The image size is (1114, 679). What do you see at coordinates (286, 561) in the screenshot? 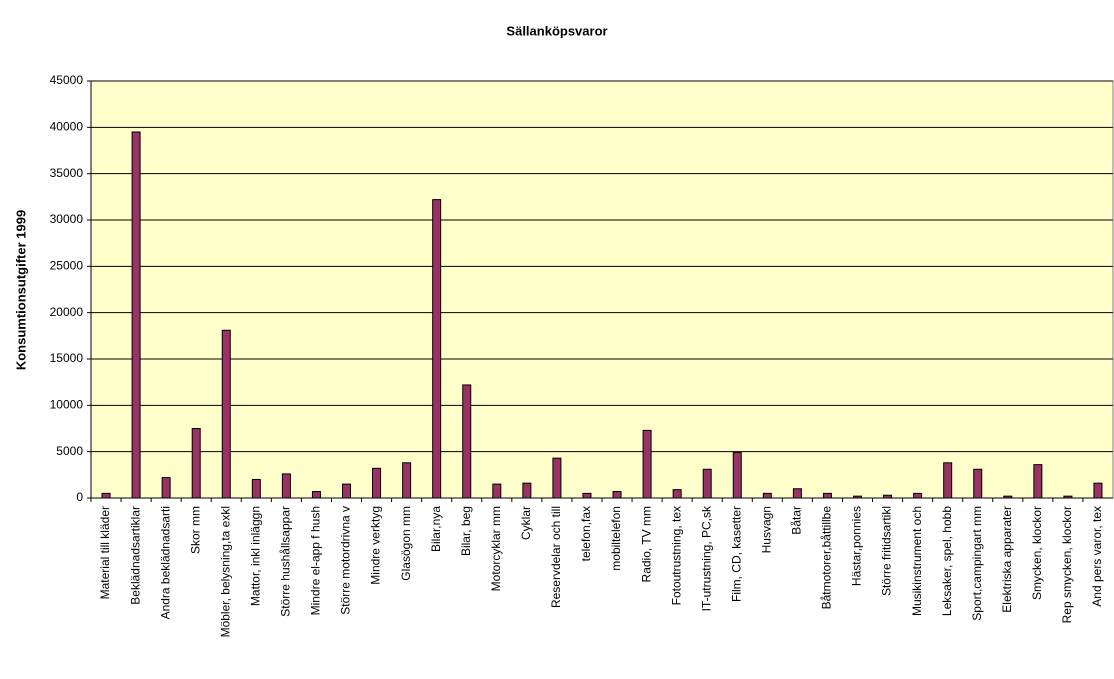
I see `x-tick-label: Större hushållsappar` at bounding box center [286, 561].